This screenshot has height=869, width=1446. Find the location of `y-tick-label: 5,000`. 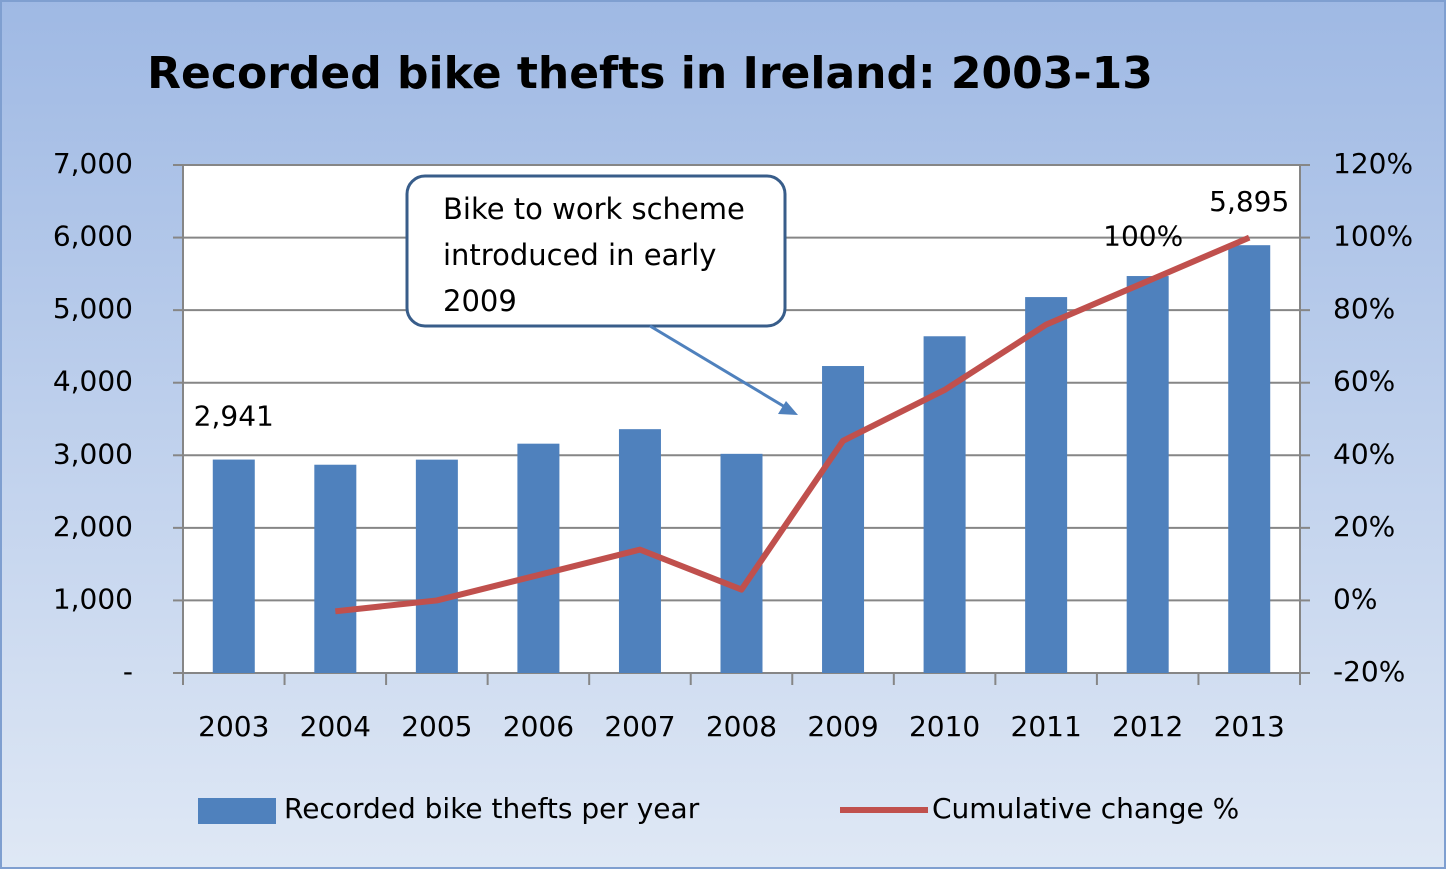

y-tick-label: 5,000 is located at coordinates (93, 308).